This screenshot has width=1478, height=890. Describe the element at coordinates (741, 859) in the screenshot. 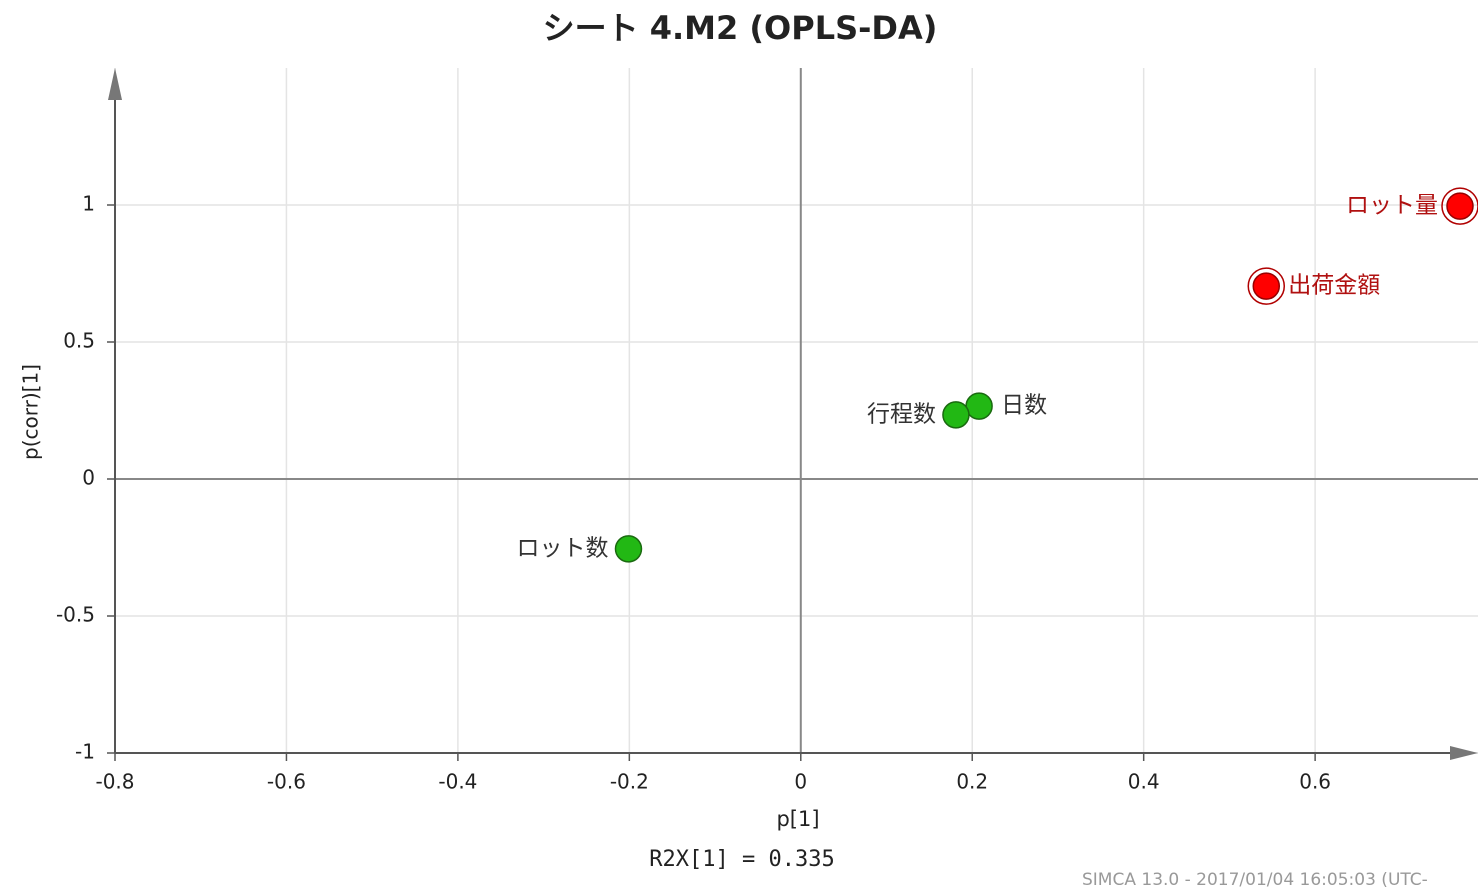

I see `annotation: R2X[1] = 0.335` at that location.